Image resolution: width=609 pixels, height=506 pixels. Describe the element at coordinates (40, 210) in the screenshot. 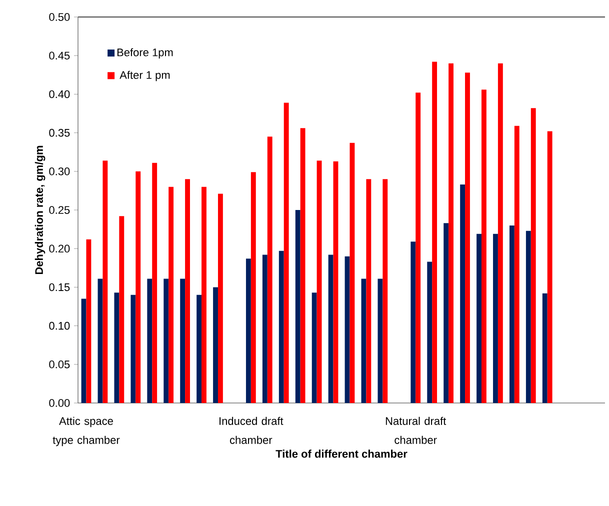

I see `y-axis-title: Dehydration rate, gm/gm` at that location.